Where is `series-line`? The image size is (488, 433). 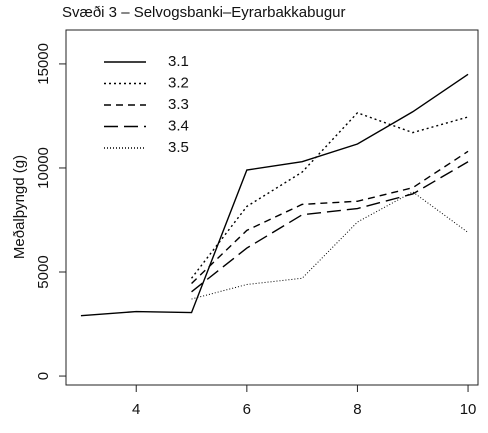
series-line is located at coordinates (330, 245).